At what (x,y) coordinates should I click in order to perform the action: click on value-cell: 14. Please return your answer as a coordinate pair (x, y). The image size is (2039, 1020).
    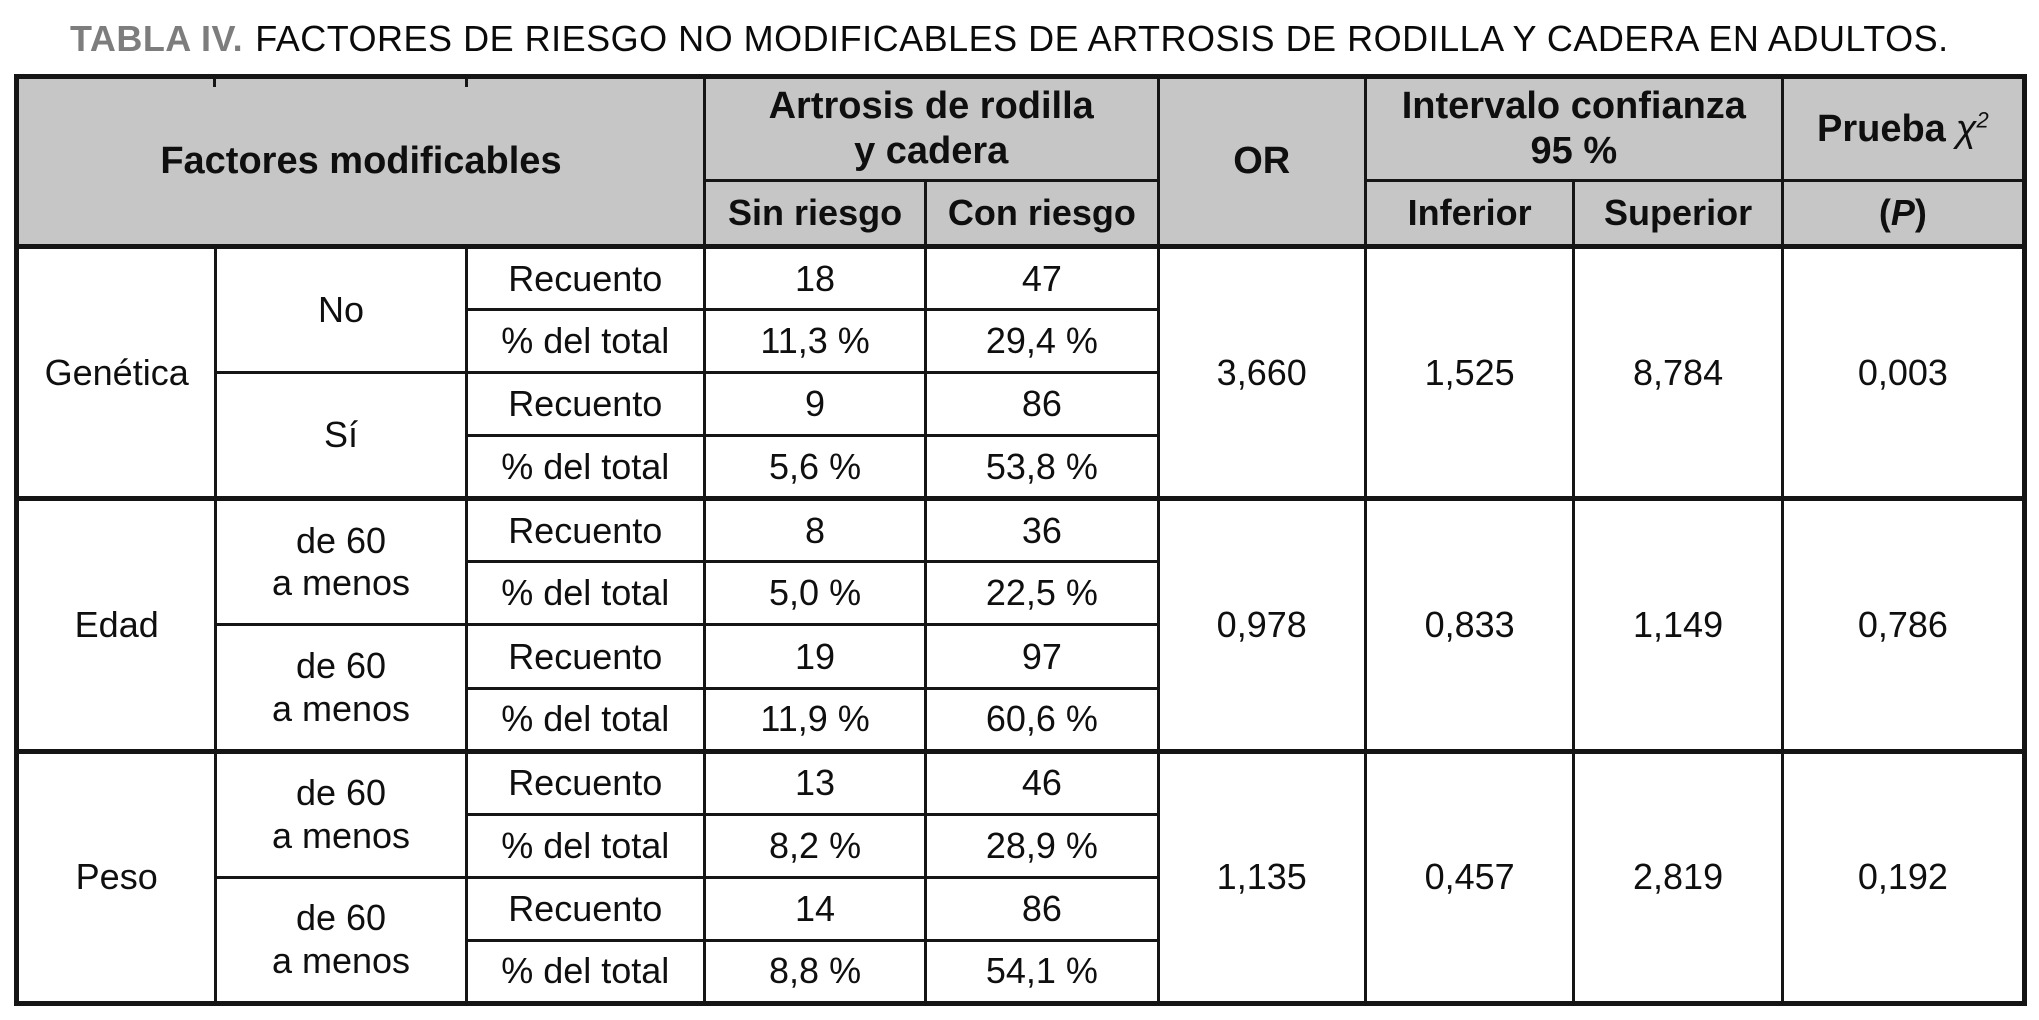
    Looking at the image, I should click on (815, 908).